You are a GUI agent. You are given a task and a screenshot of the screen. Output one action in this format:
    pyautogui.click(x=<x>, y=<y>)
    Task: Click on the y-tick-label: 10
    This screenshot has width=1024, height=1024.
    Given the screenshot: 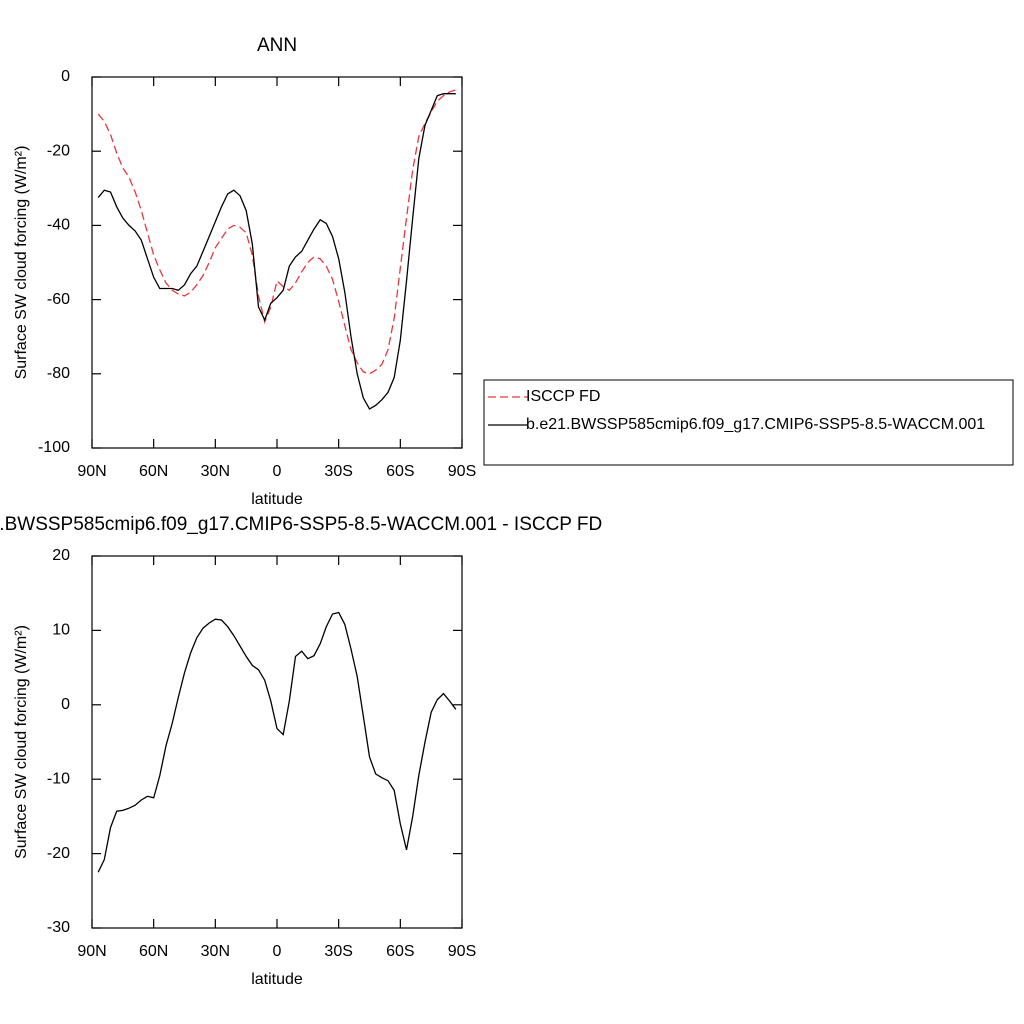 What is the action you would take?
    pyautogui.click(x=61, y=630)
    